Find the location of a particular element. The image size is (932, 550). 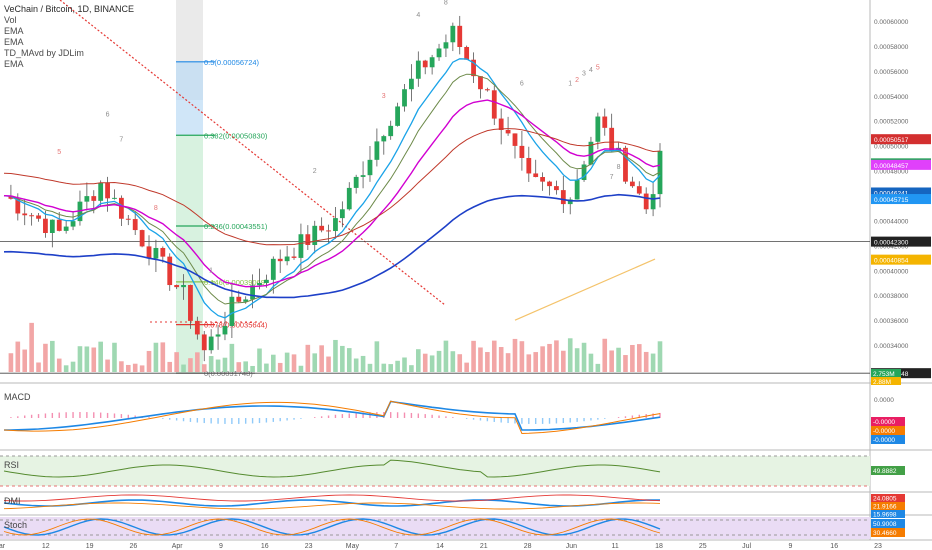

legend-ema-1: EMA is located at coordinates (14, 31).